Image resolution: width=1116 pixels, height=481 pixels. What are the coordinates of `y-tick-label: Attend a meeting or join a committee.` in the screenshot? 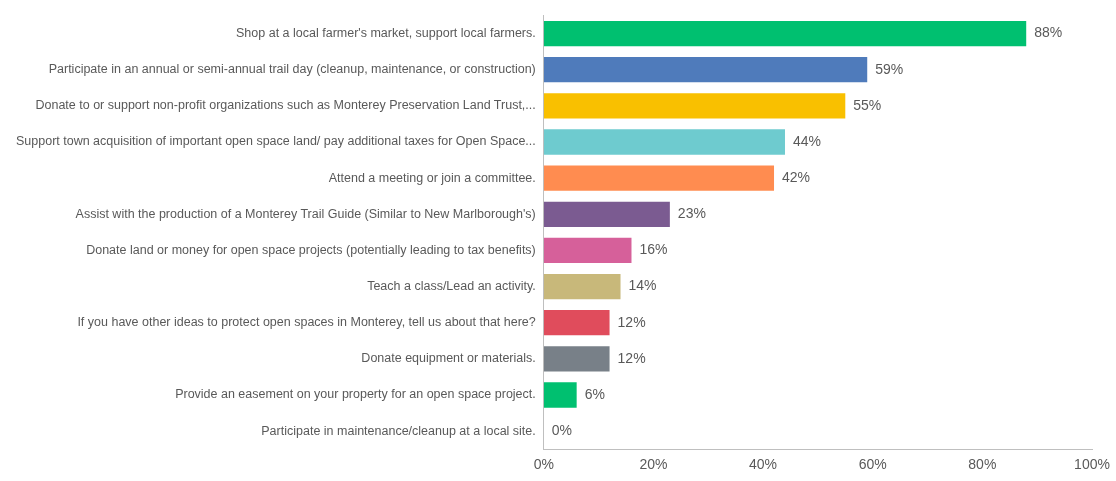 It's located at (432, 177).